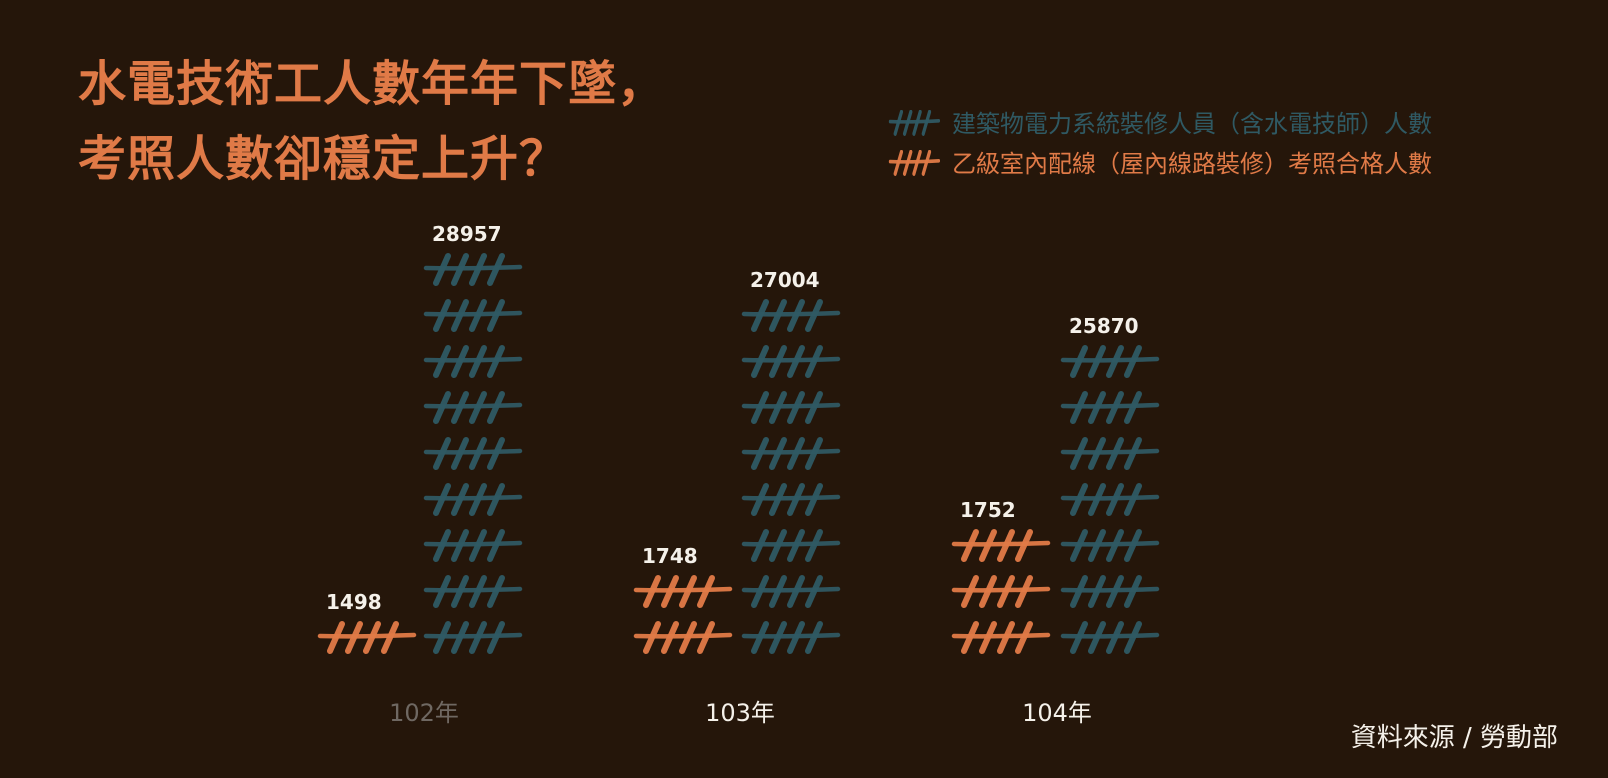 This screenshot has width=1608, height=778. What do you see at coordinates (467, 234) in the screenshot?
I see `value-label: 28957` at bounding box center [467, 234].